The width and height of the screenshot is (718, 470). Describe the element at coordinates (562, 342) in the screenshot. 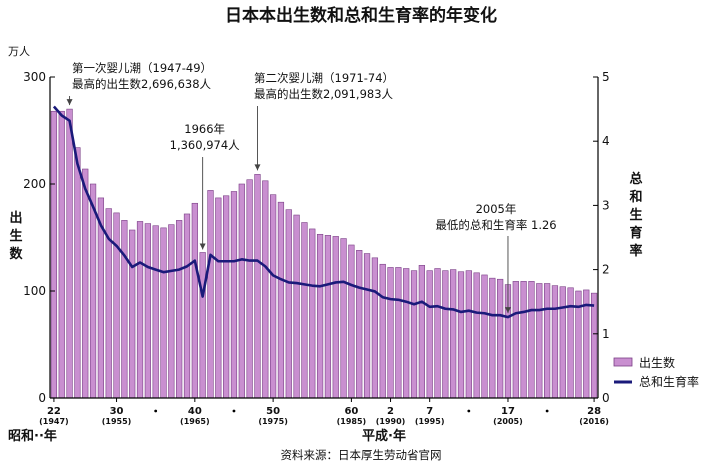

I see `bar-2012` at that location.